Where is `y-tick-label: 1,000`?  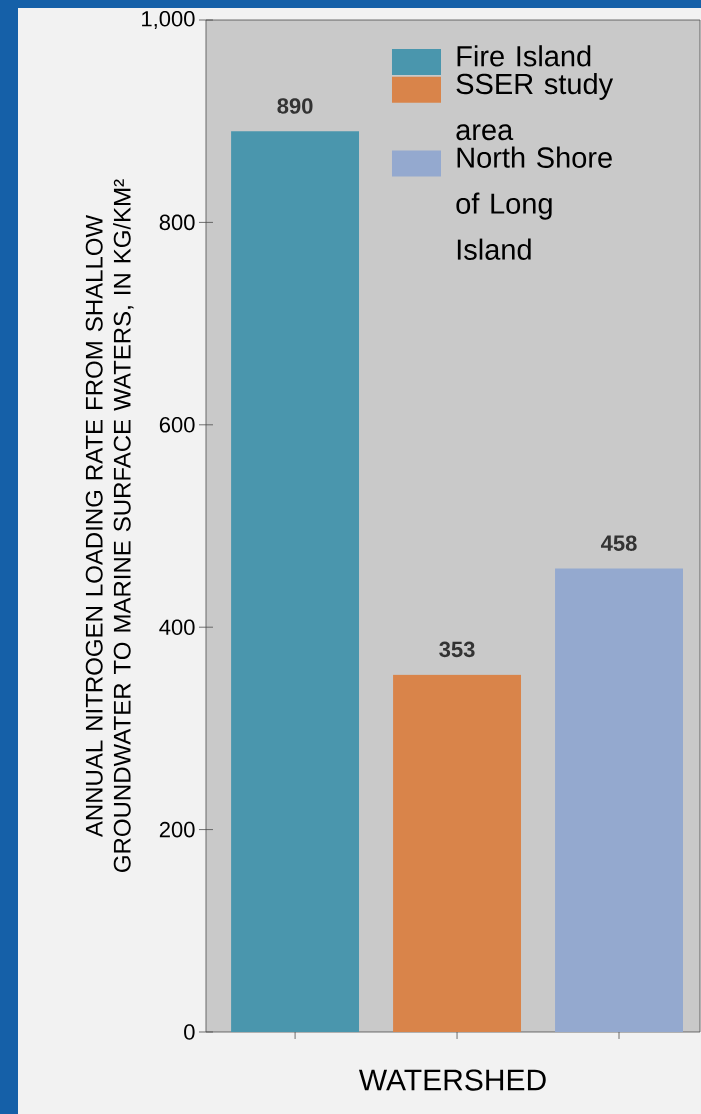
y-tick-label: 1,000 is located at coordinates (168, 20).